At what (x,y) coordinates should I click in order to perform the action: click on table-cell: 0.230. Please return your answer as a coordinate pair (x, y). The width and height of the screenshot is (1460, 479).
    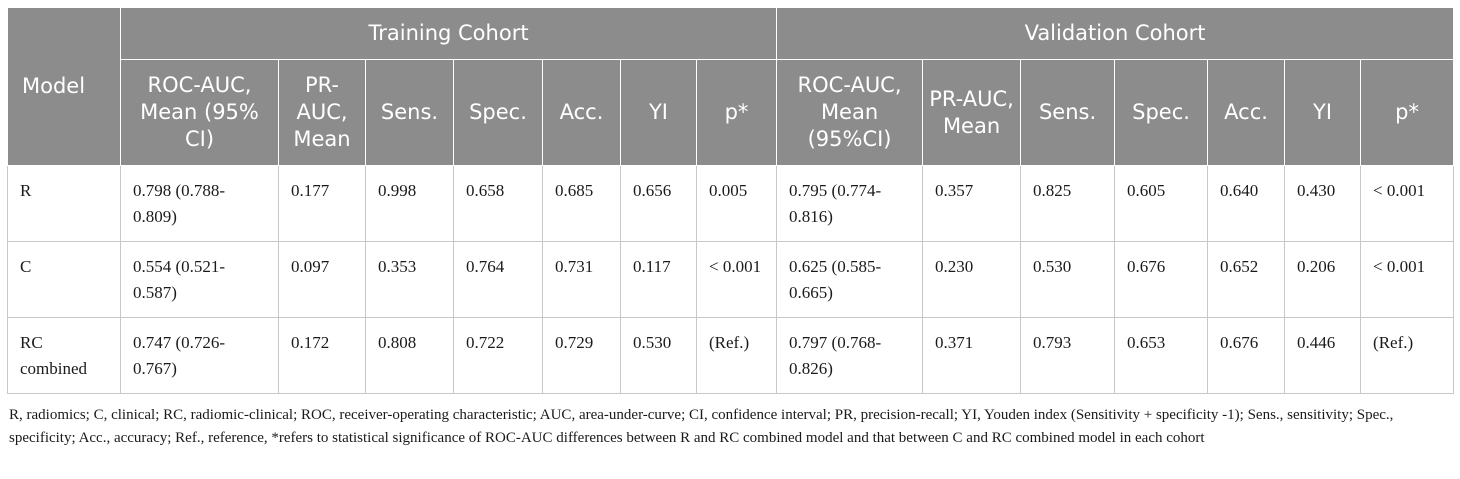
    Looking at the image, I should click on (972, 279).